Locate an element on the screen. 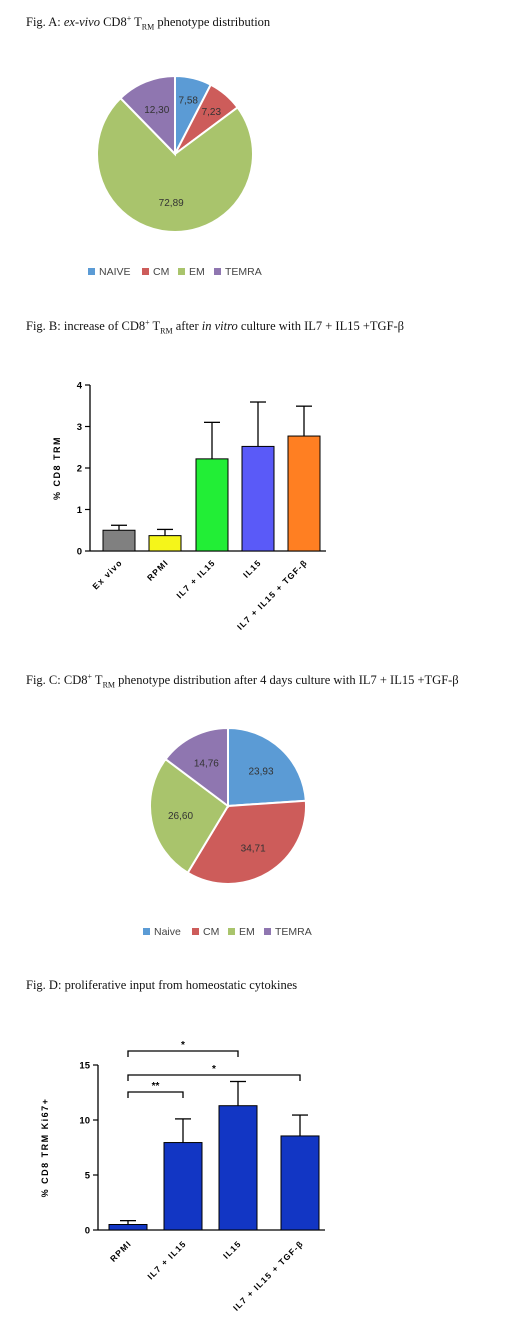  y-tick-label: 5 is located at coordinates (88, 1176).